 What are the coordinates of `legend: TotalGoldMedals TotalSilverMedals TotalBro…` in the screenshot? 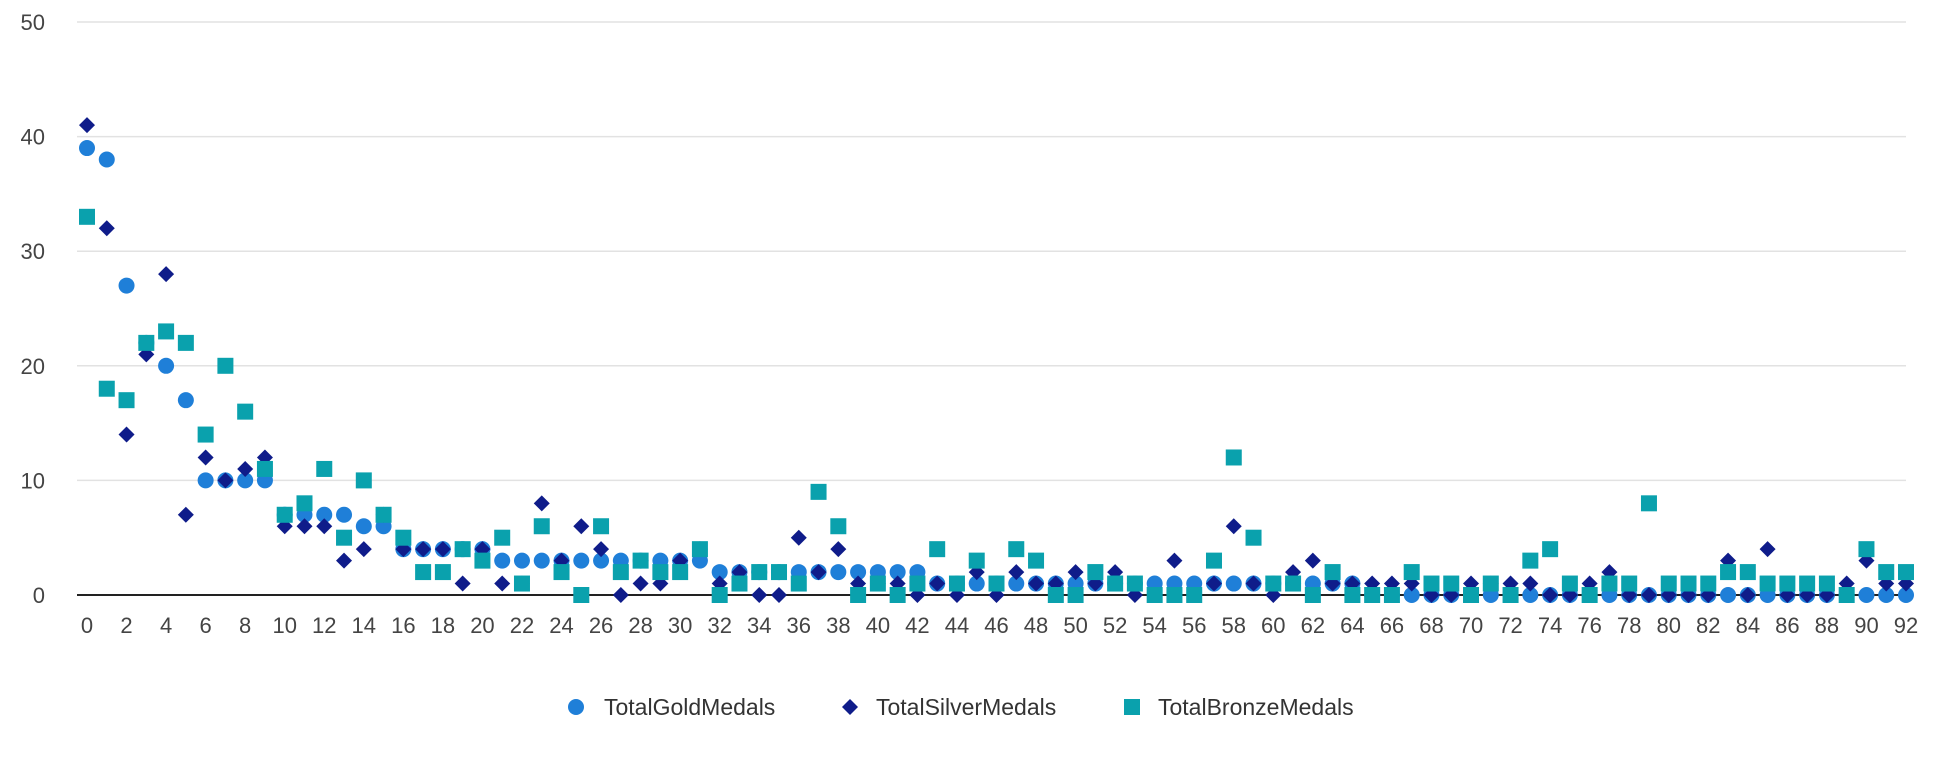 It's located at (961, 707).